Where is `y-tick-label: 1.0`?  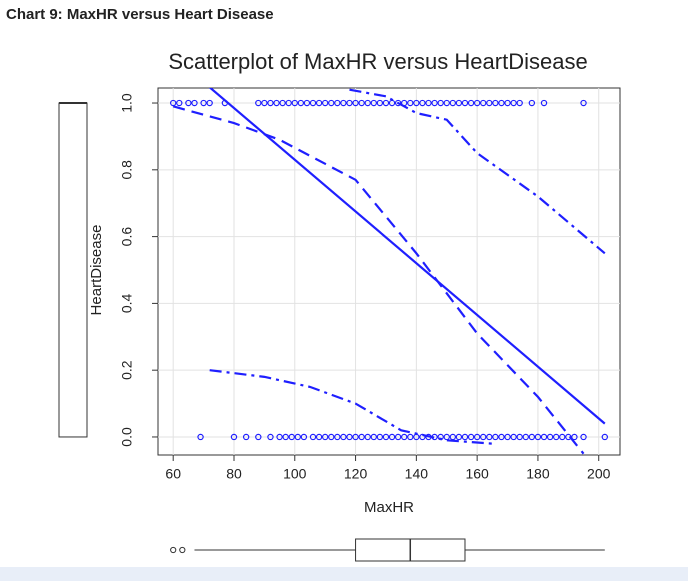 y-tick-label: 1.0 is located at coordinates (127, 103).